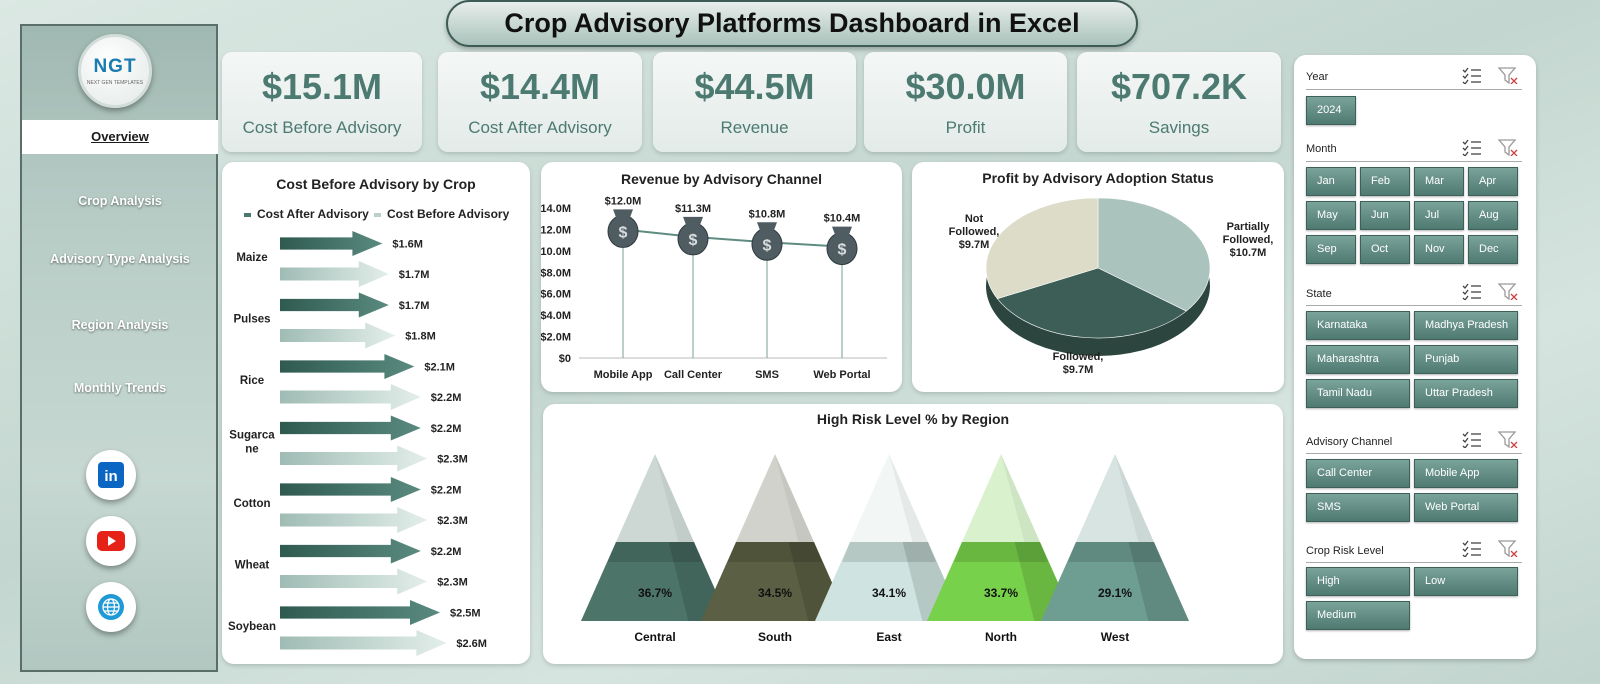  Describe the element at coordinates (1493, 249) in the screenshot. I see `slicer-item-month-dec: Dec` at that location.